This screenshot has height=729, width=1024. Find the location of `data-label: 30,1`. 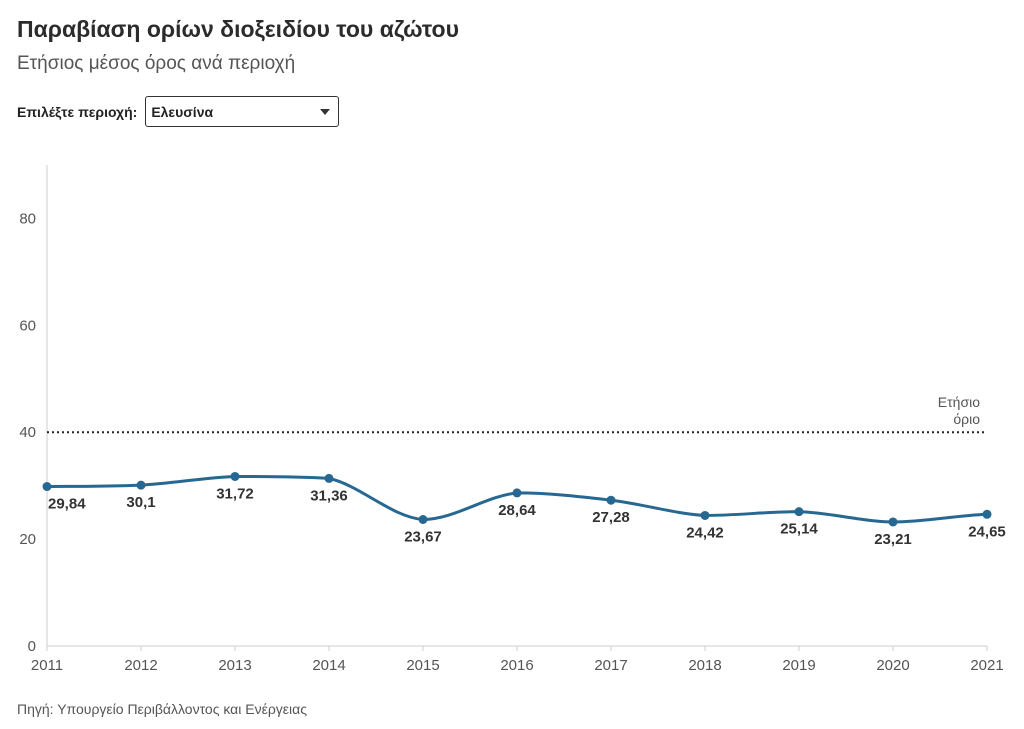

data-label: 30,1 is located at coordinates (140, 502).